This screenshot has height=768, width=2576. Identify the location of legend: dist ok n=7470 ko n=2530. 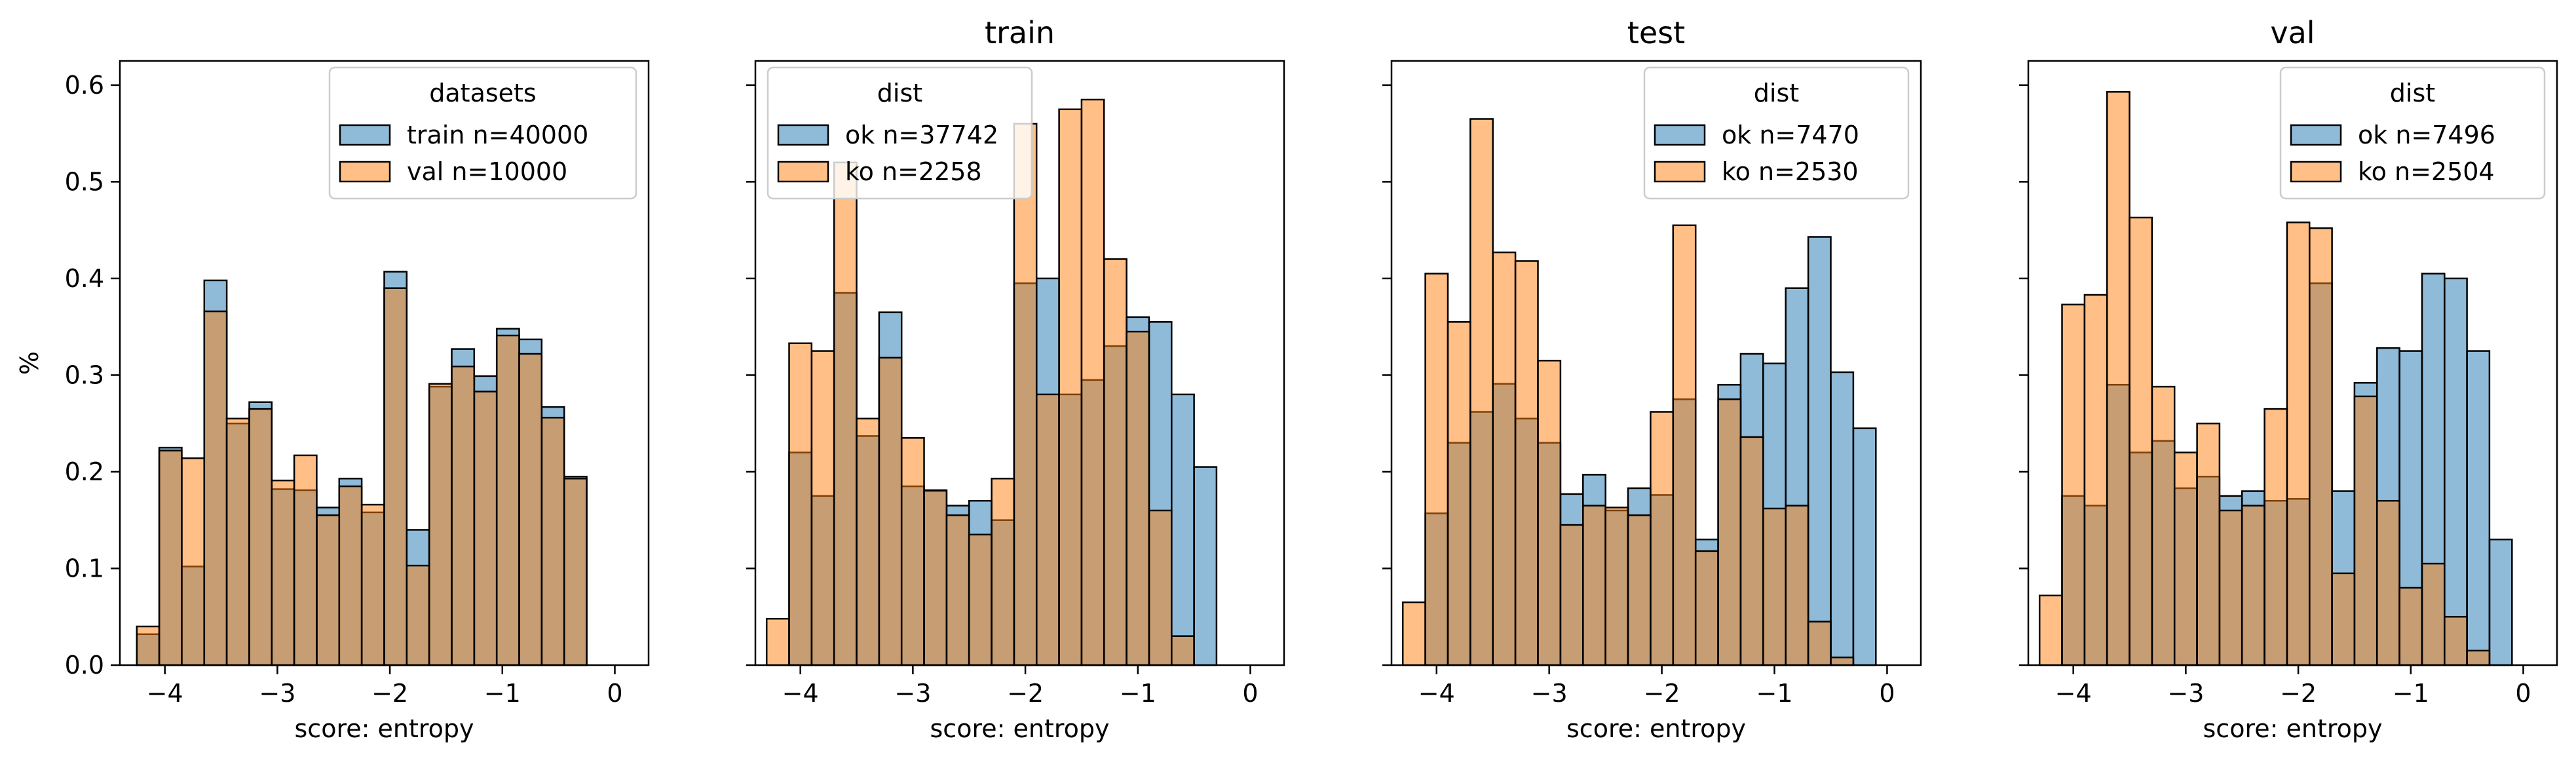
(1776, 133).